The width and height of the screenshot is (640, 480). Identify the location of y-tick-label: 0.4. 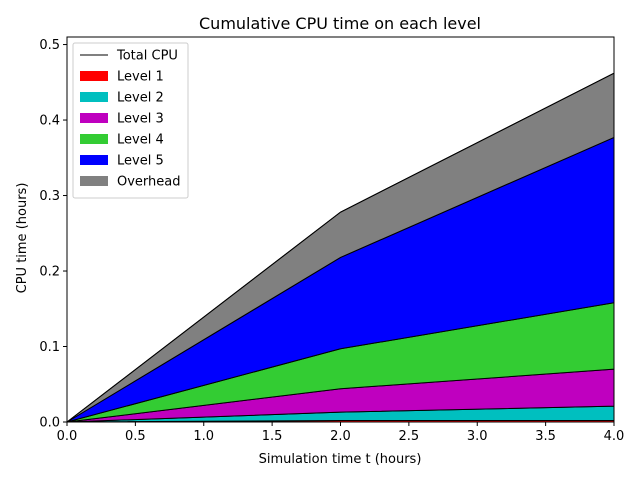
(49, 121).